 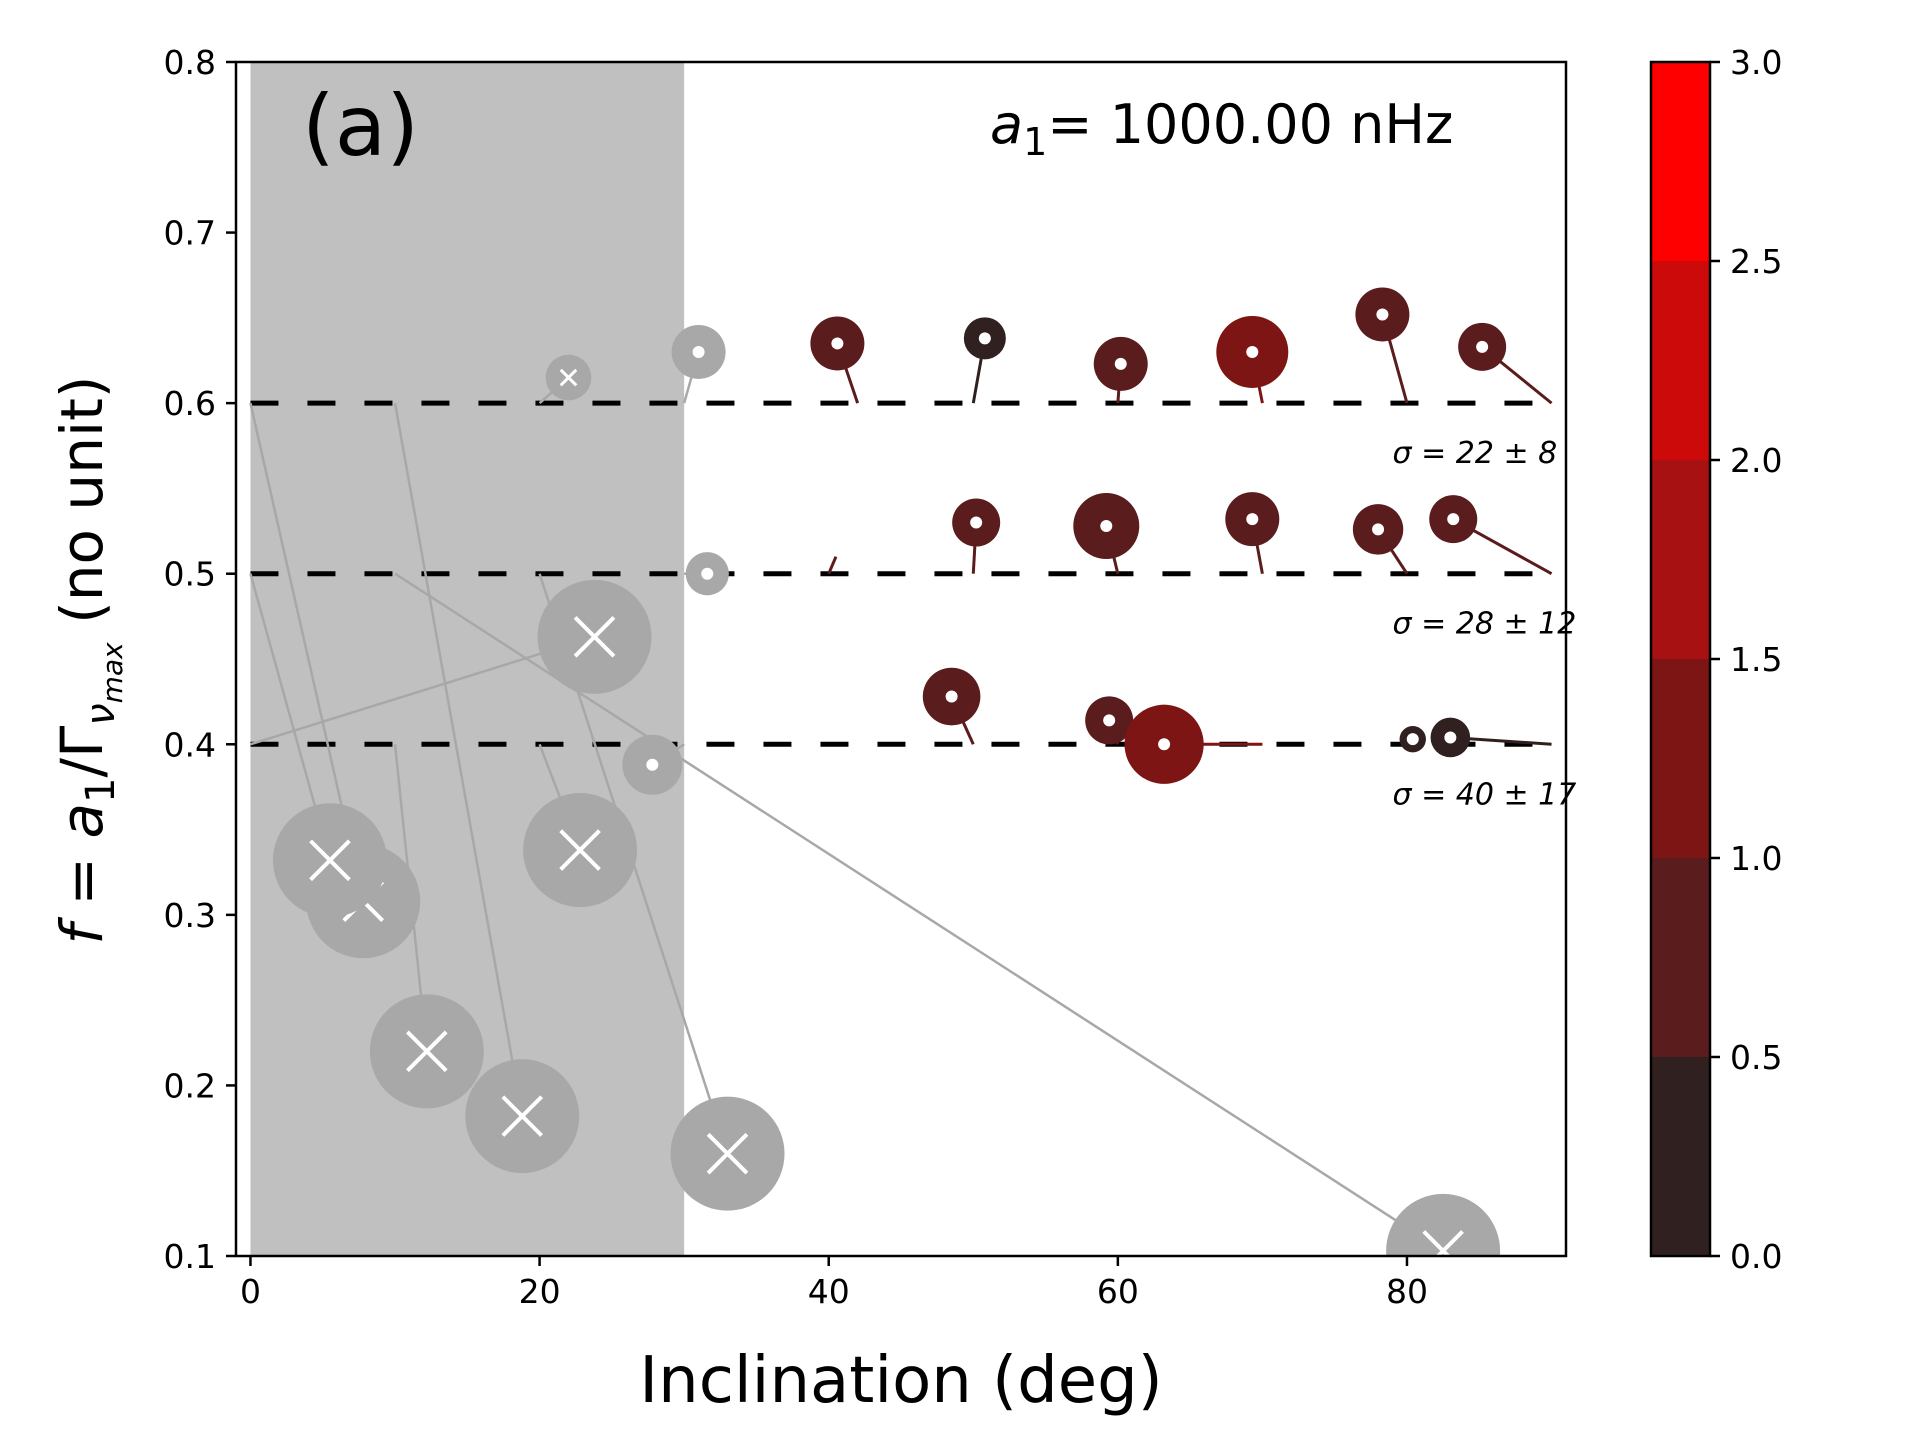 What do you see at coordinates (1715, 659) in the screenshot?
I see `colorbar: 0.0 0.5 1.0 1.5 2.0 2.5 3.0` at bounding box center [1715, 659].